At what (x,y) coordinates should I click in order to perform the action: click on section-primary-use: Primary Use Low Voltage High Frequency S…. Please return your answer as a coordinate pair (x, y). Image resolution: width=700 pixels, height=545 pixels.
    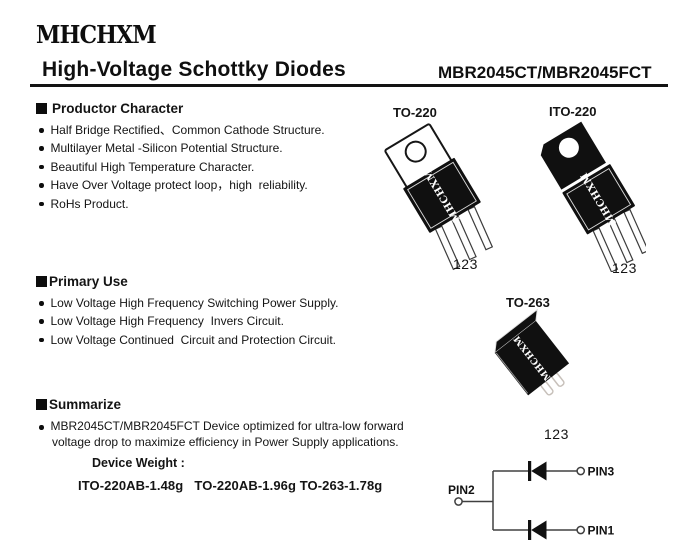
    Looking at the image, I should click on (216, 311).